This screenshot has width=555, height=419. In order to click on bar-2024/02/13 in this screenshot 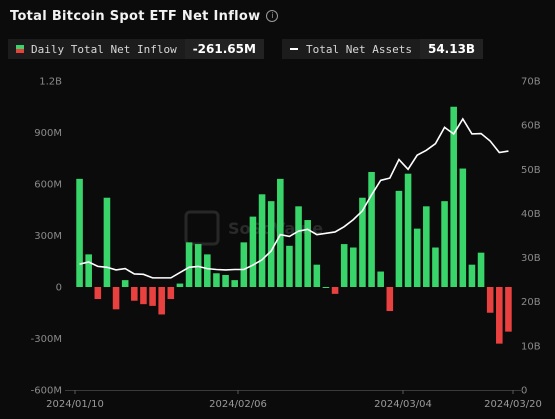, I will do `click(280, 232)`.